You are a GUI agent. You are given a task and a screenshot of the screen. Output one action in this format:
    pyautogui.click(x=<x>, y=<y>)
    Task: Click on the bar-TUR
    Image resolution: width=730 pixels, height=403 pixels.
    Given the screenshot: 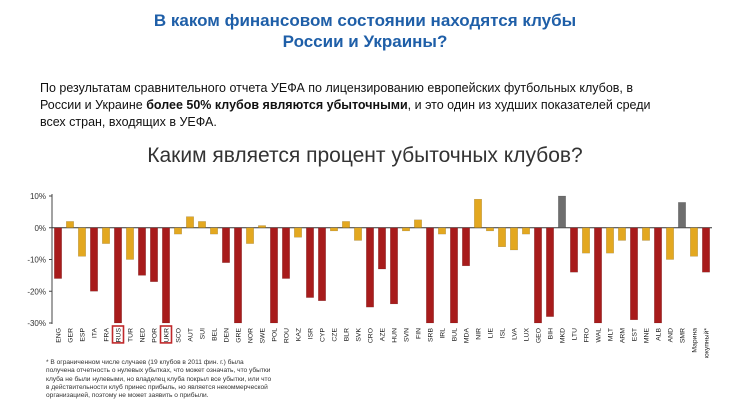 What is the action you would take?
    pyautogui.click(x=130, y=243)
    